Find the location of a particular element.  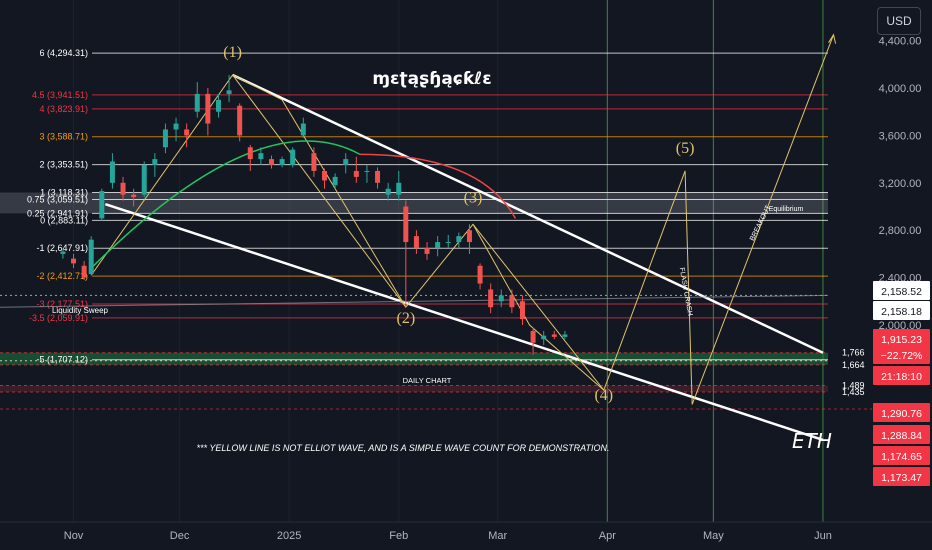

time-axis: Nov Dec 2025 Feb Mar Apr May Jun is located at coordinates (466, 531).